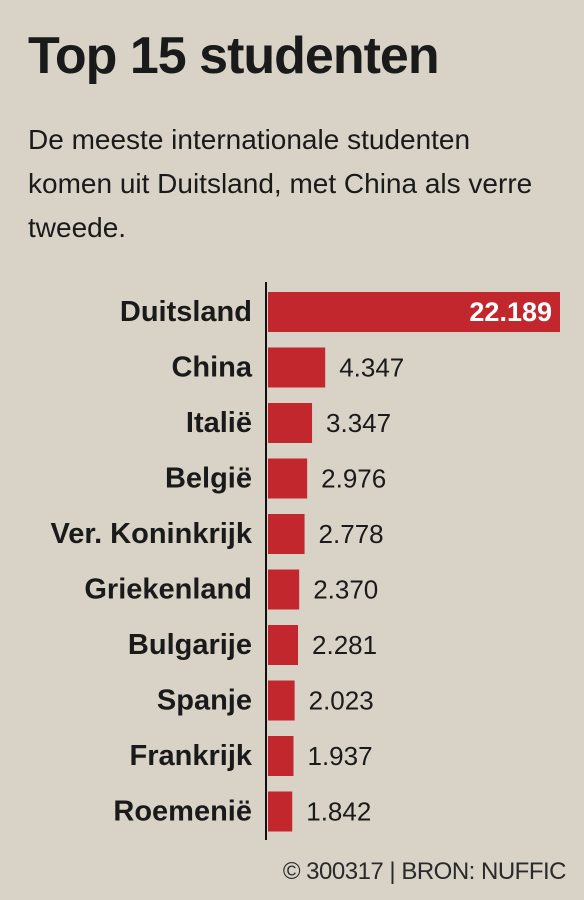  I want to click on value-label: 4.347, so click(371, 368).